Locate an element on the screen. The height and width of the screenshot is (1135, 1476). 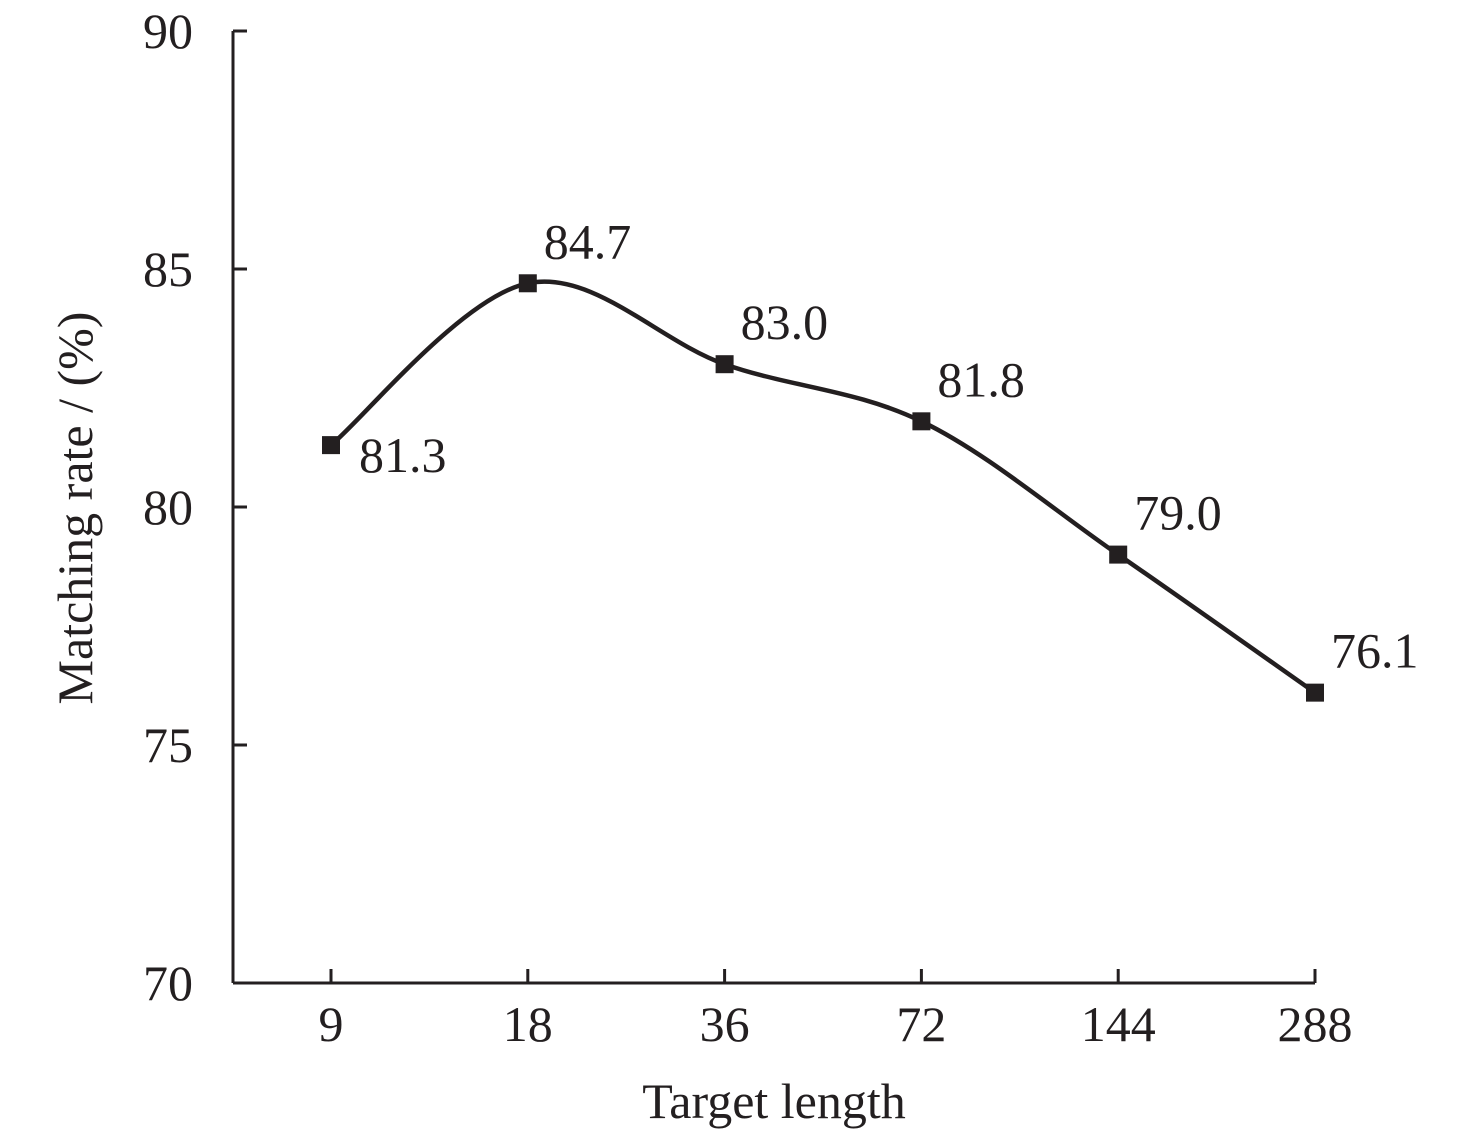
y-tick-label: 70 is located at coordinates (168, 983).